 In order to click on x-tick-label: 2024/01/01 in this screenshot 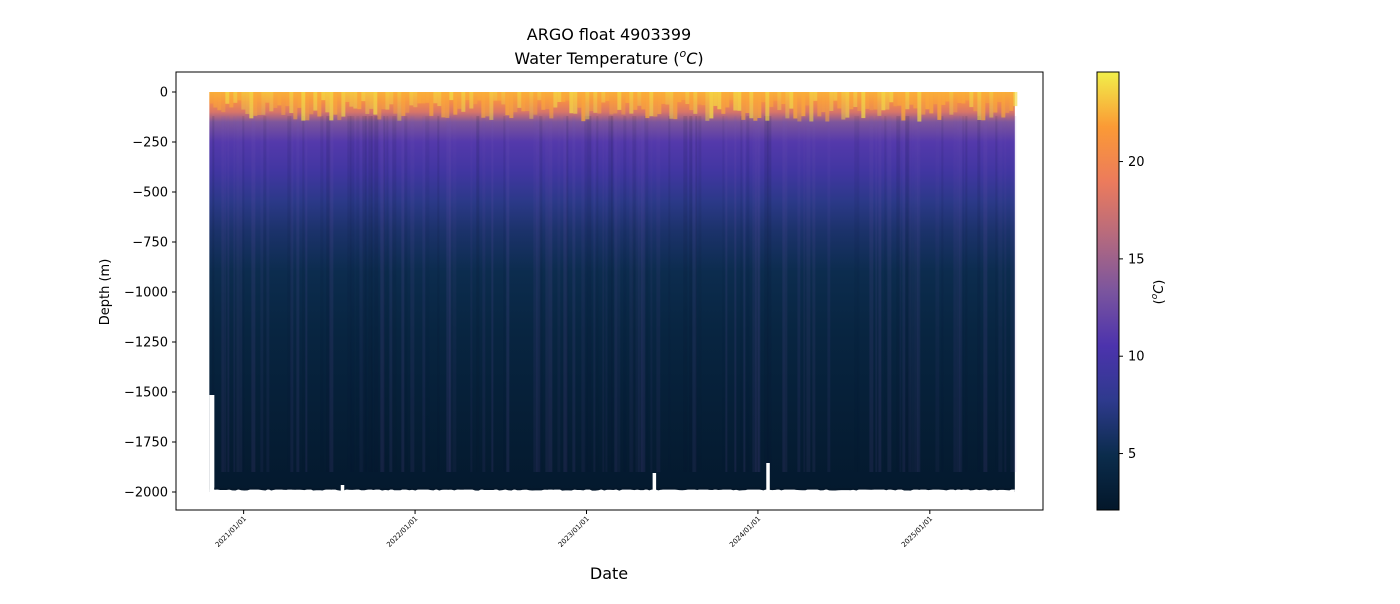, I will do `click(745, 532)`.